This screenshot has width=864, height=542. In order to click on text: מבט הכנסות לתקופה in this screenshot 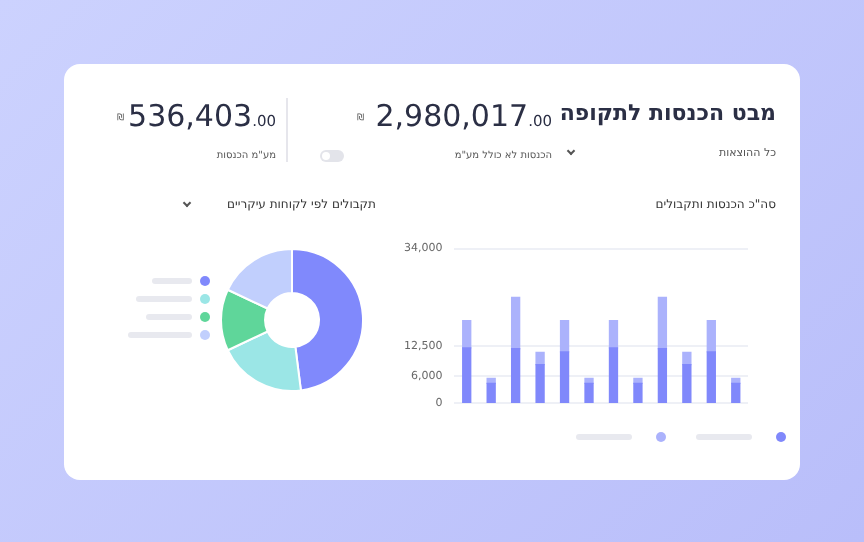, I will do `click(667, 113)`.